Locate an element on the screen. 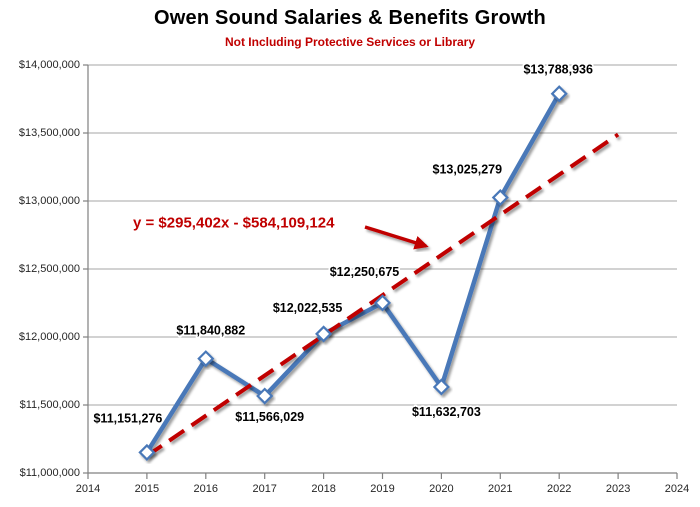 This screenshot has height=507, width=700. y-axis-label: $11,500,000 is located at coordinates (50, 405).